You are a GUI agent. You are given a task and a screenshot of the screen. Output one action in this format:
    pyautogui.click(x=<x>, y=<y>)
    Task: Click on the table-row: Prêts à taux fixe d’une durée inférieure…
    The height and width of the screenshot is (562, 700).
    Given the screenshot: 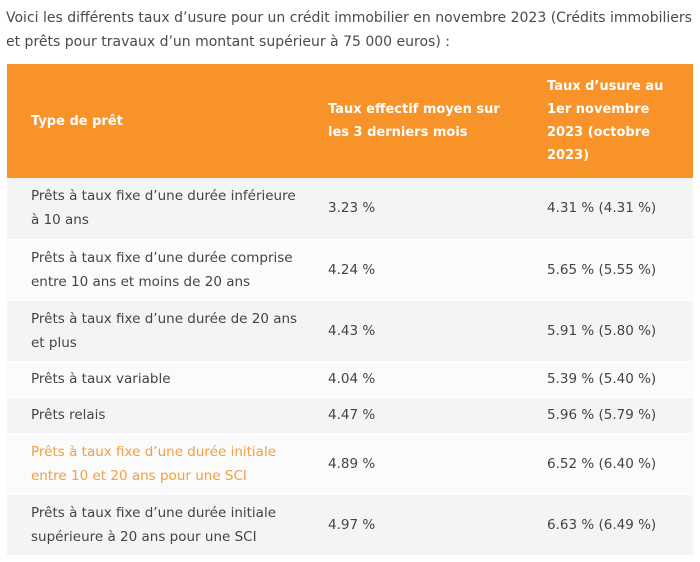 What is the action you would take?
    pyautogui.click(x=350, y=209)
    